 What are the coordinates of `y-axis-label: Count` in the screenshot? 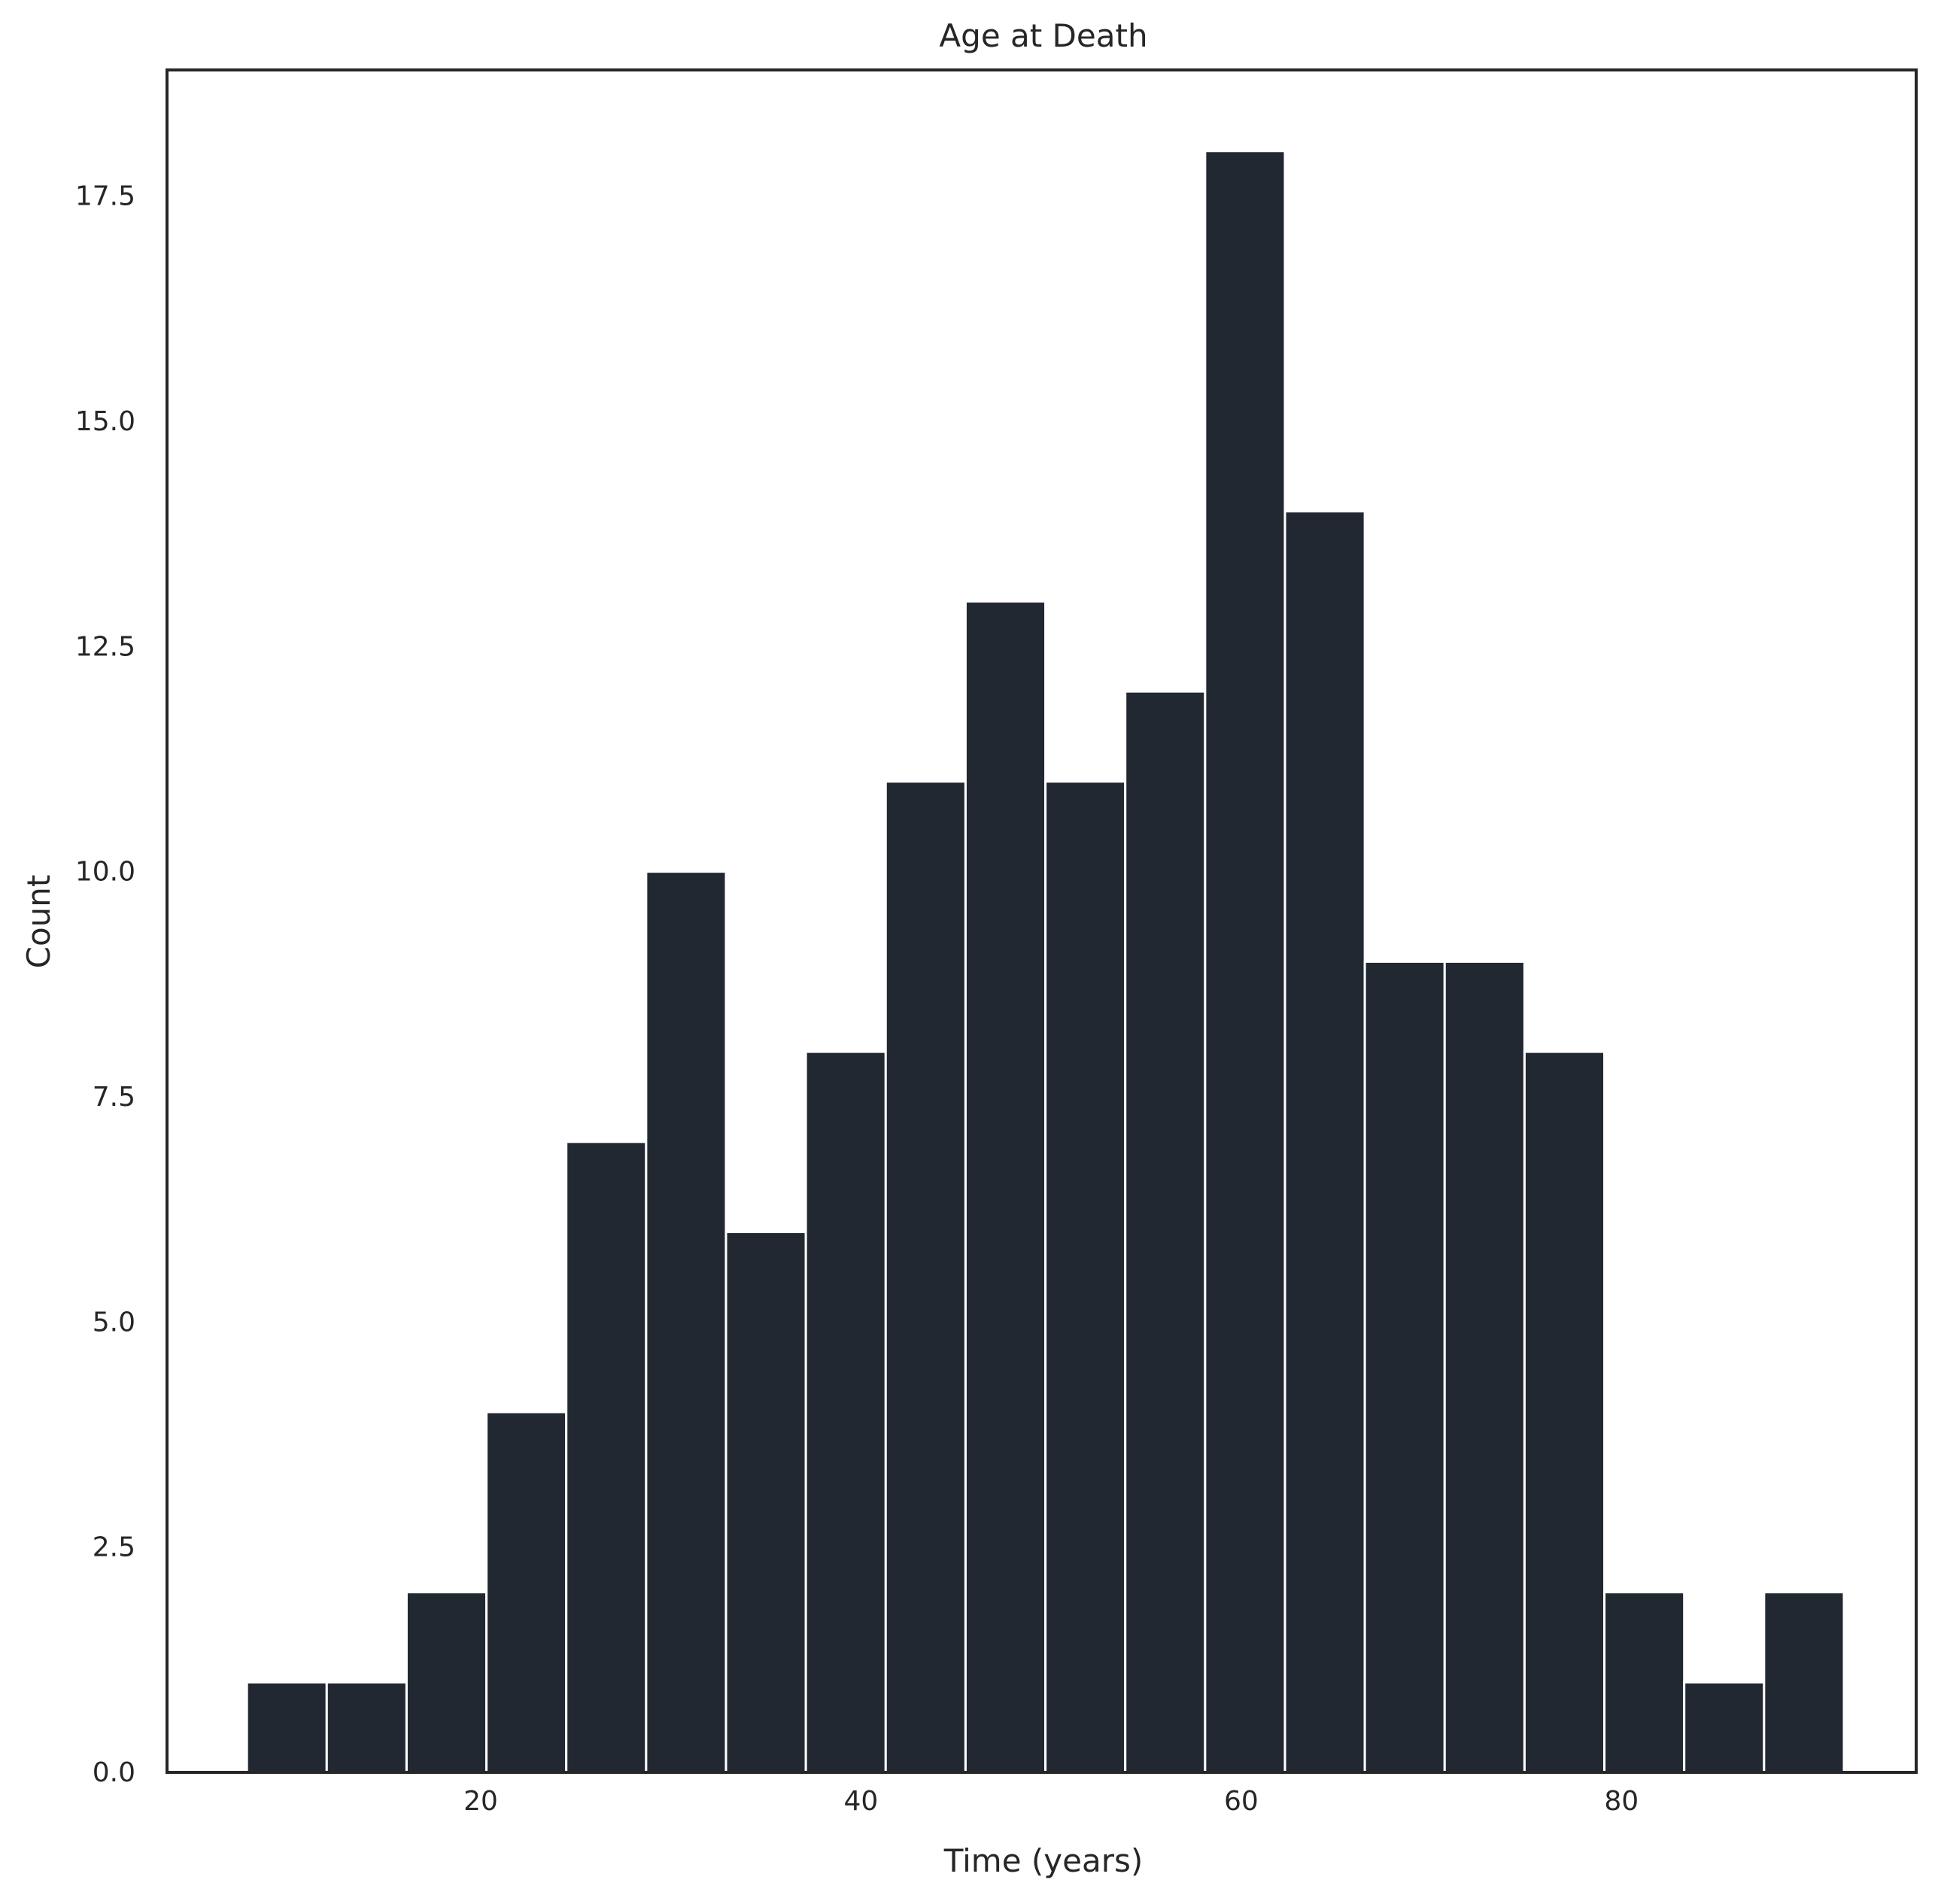 It's located at (38, 922).